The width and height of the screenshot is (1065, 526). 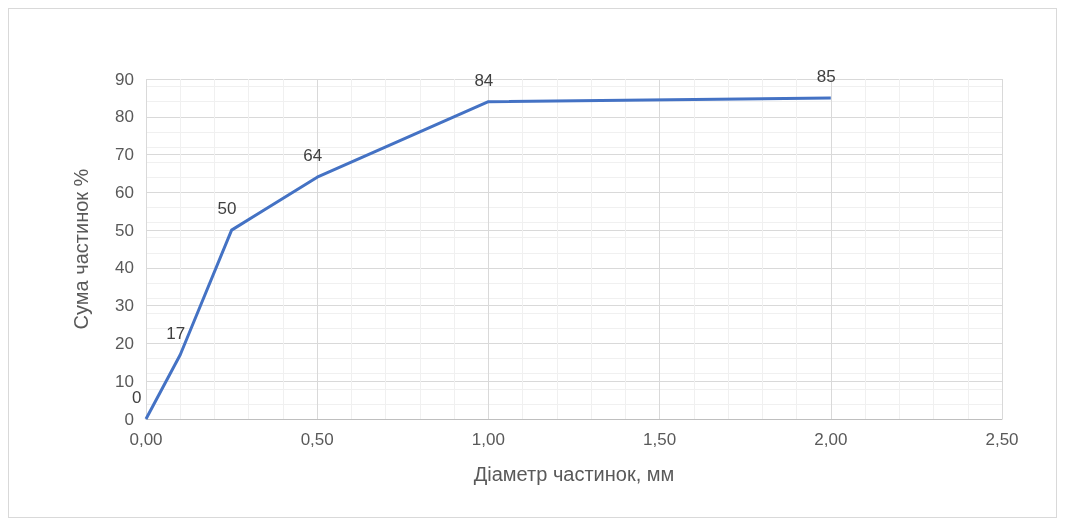 What do you see at coordinates (574, 474) in the screenshot?
I see `x-axis-title: Діаметр частинок, мм` at bounding box center [574, 474].